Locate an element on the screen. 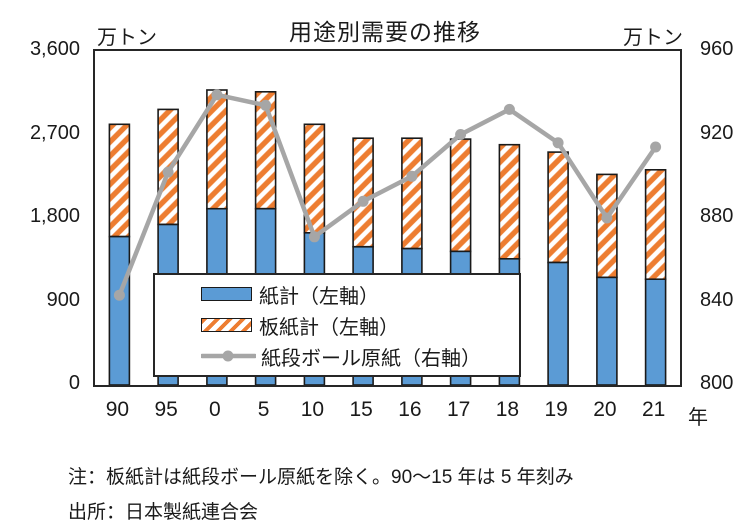 Image resolution: width=750 pixels, height=532 pixels. right-ticks-840: 840 is located at coordinates (717, 299).